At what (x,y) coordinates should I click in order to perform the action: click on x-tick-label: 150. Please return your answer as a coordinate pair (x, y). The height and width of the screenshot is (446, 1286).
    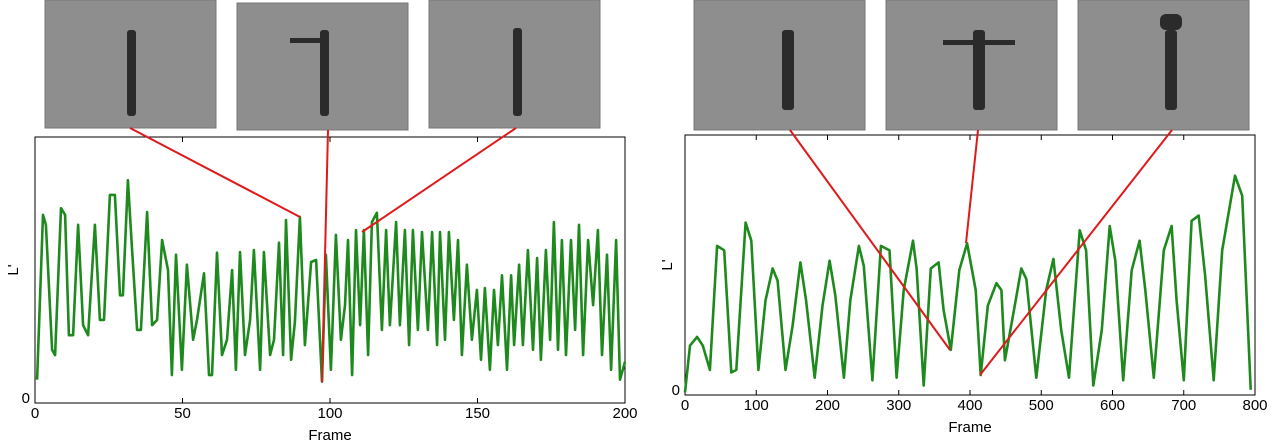
    Looking at the image, I should click on (477, 413).